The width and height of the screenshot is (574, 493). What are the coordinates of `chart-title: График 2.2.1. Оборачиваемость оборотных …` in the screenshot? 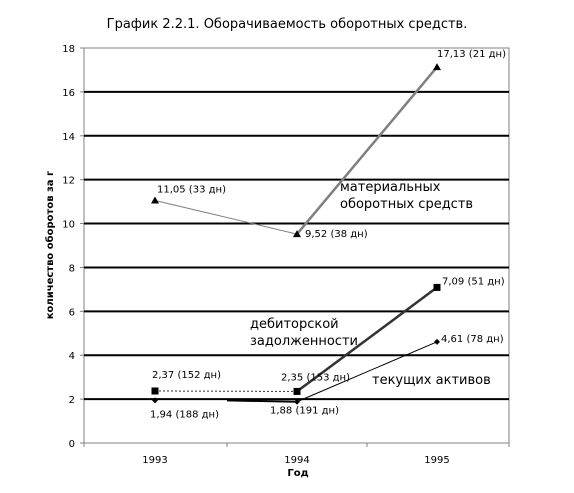 It's located at (287, 24).